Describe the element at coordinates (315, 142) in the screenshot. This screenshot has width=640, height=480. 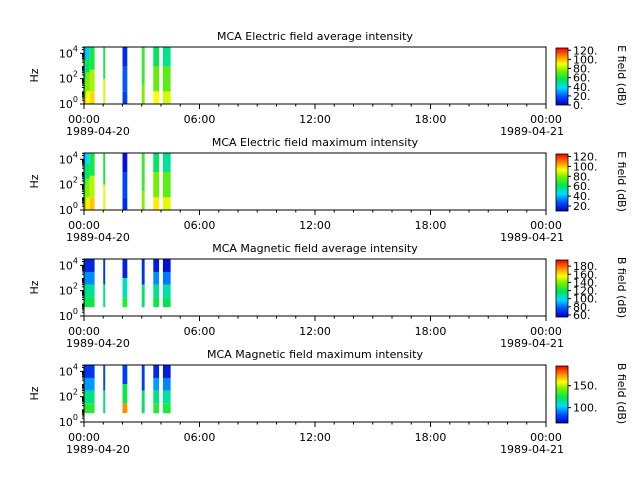
I see `chart-title: MCA Electric field maximum intensity` at that location.